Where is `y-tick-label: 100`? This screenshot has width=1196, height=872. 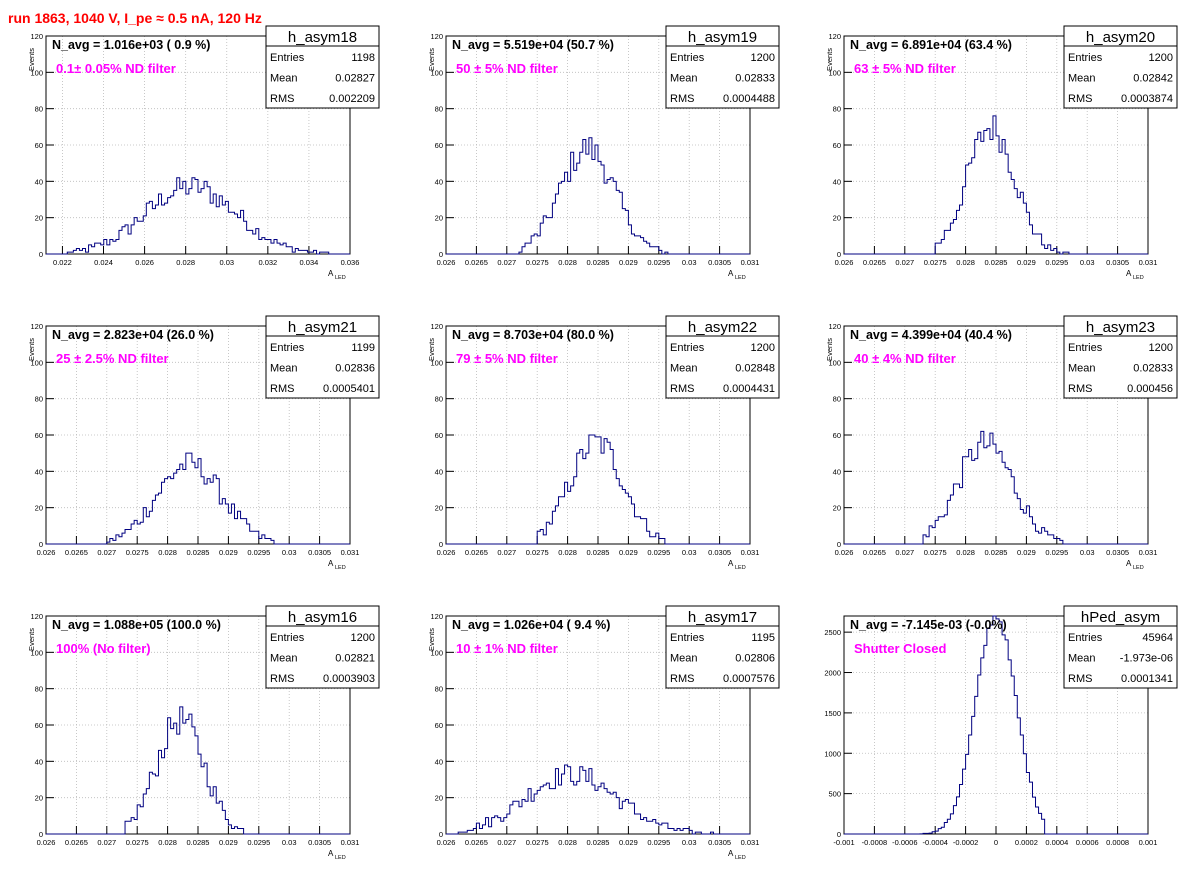
y-tick-label: 100 is located at coordinates (436, 362).